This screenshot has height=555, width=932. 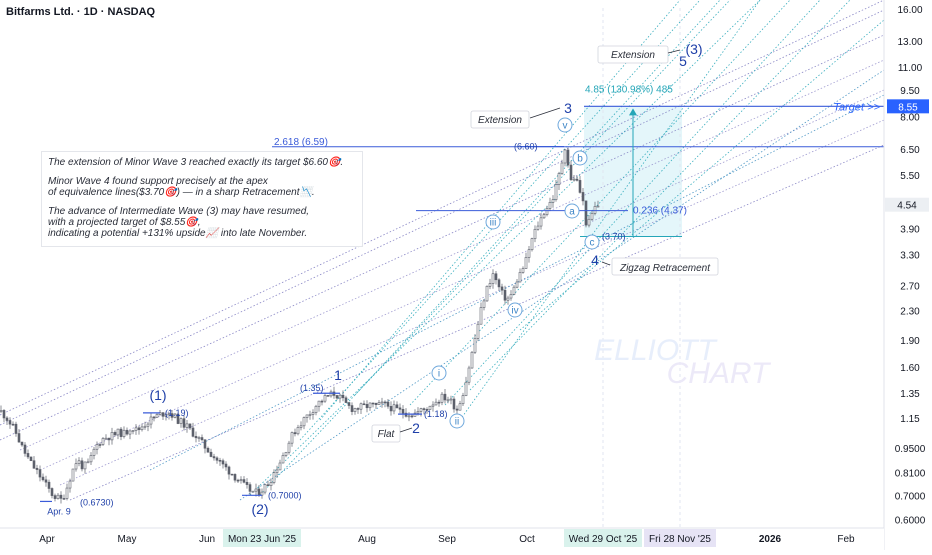 I want to click on wave-label-iv: iv, so click(x=514, y=311).